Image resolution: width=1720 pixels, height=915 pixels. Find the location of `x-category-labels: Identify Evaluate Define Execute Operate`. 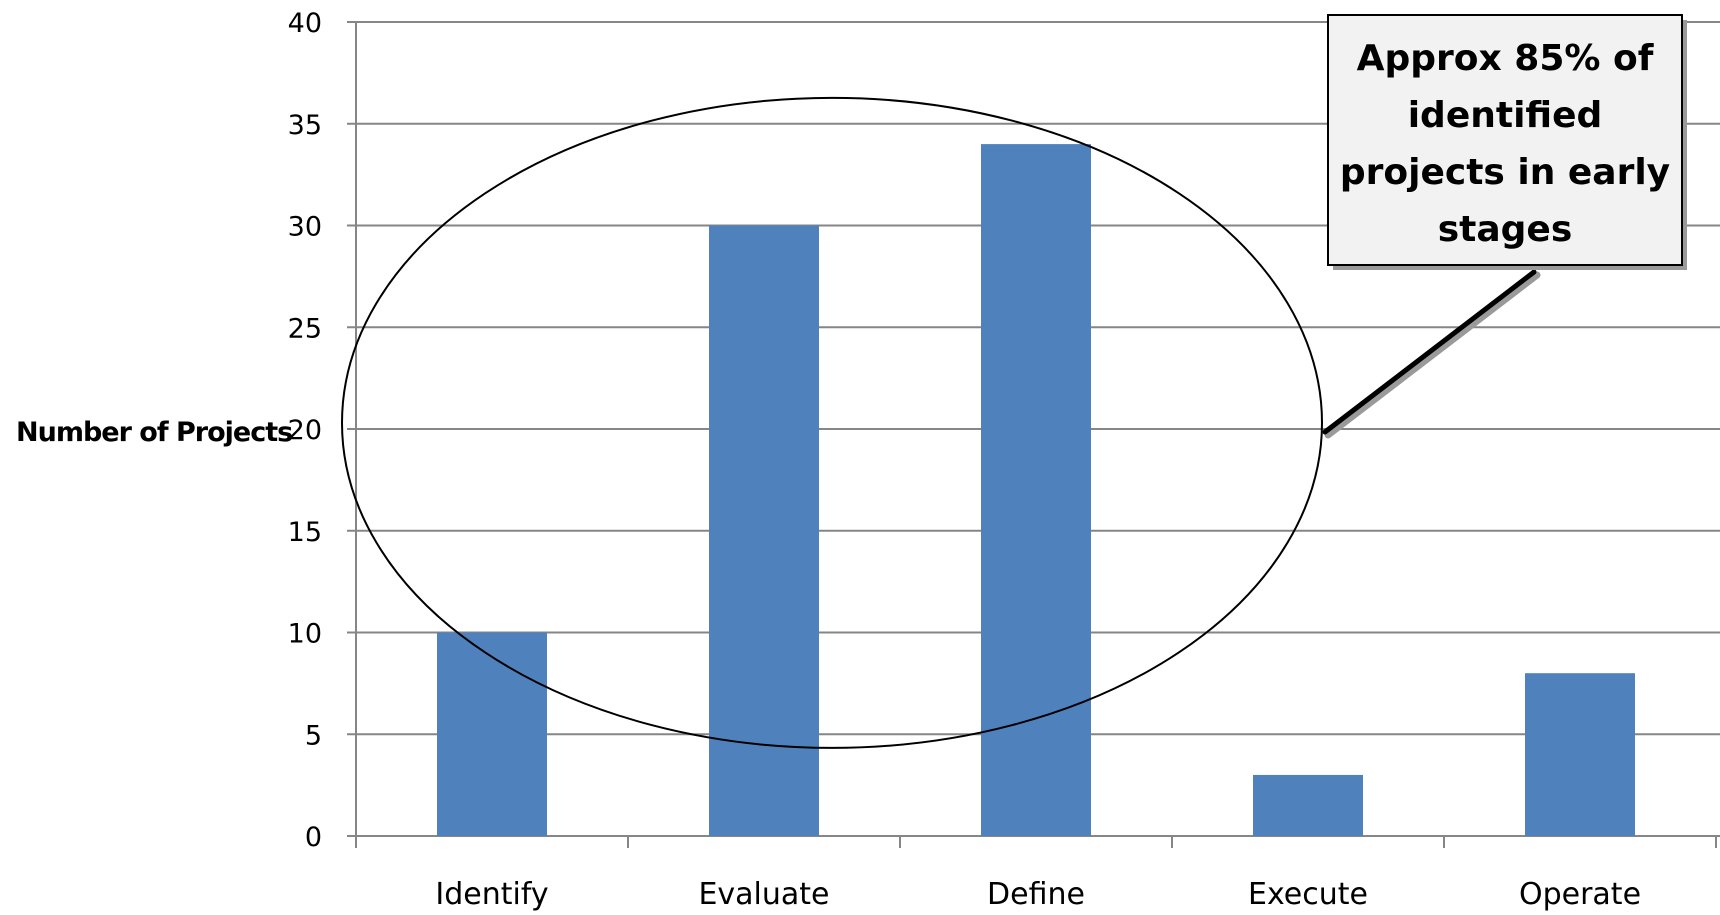

x-category-labels: Identify Evaluate Define Execute Operate is located at coordinates (1036, 874).